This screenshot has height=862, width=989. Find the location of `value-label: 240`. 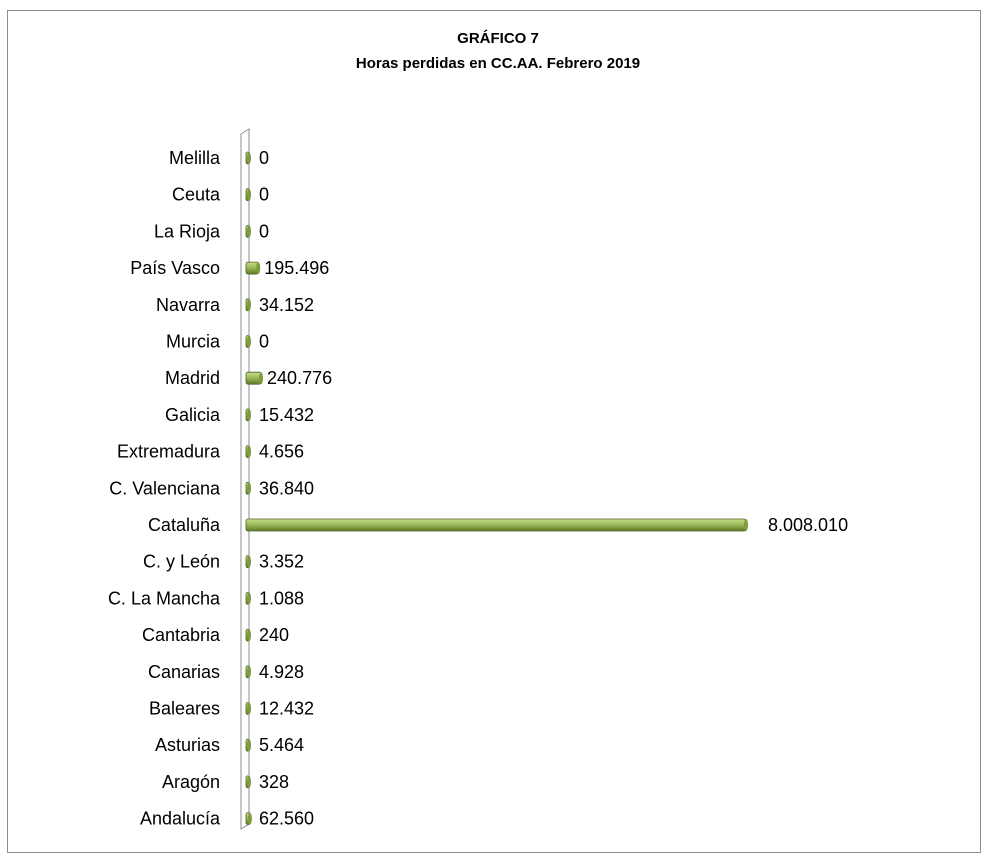

value-label: 240 is located at coordinates (274, 635).